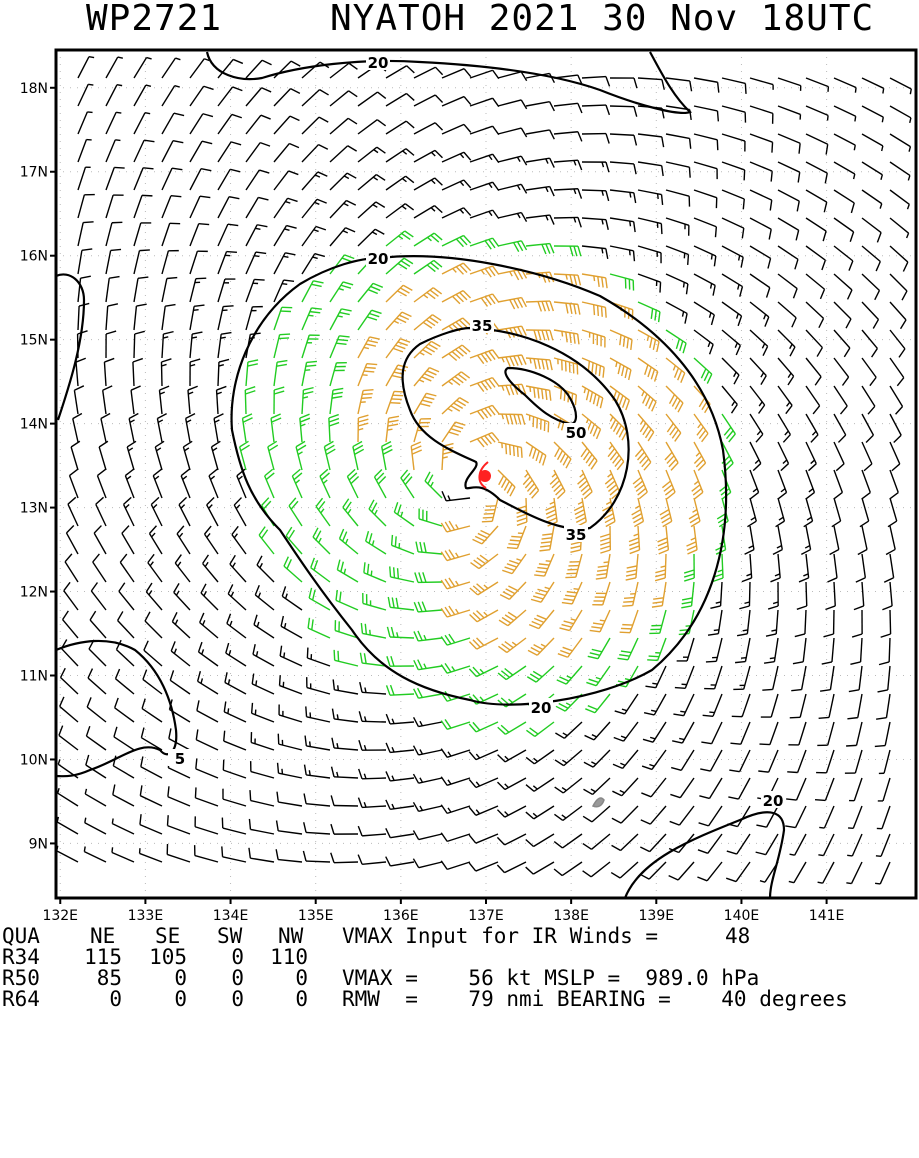 This screenshot has width=919, height=1158. I want to click on r34-se: 105, so click(156, 957).